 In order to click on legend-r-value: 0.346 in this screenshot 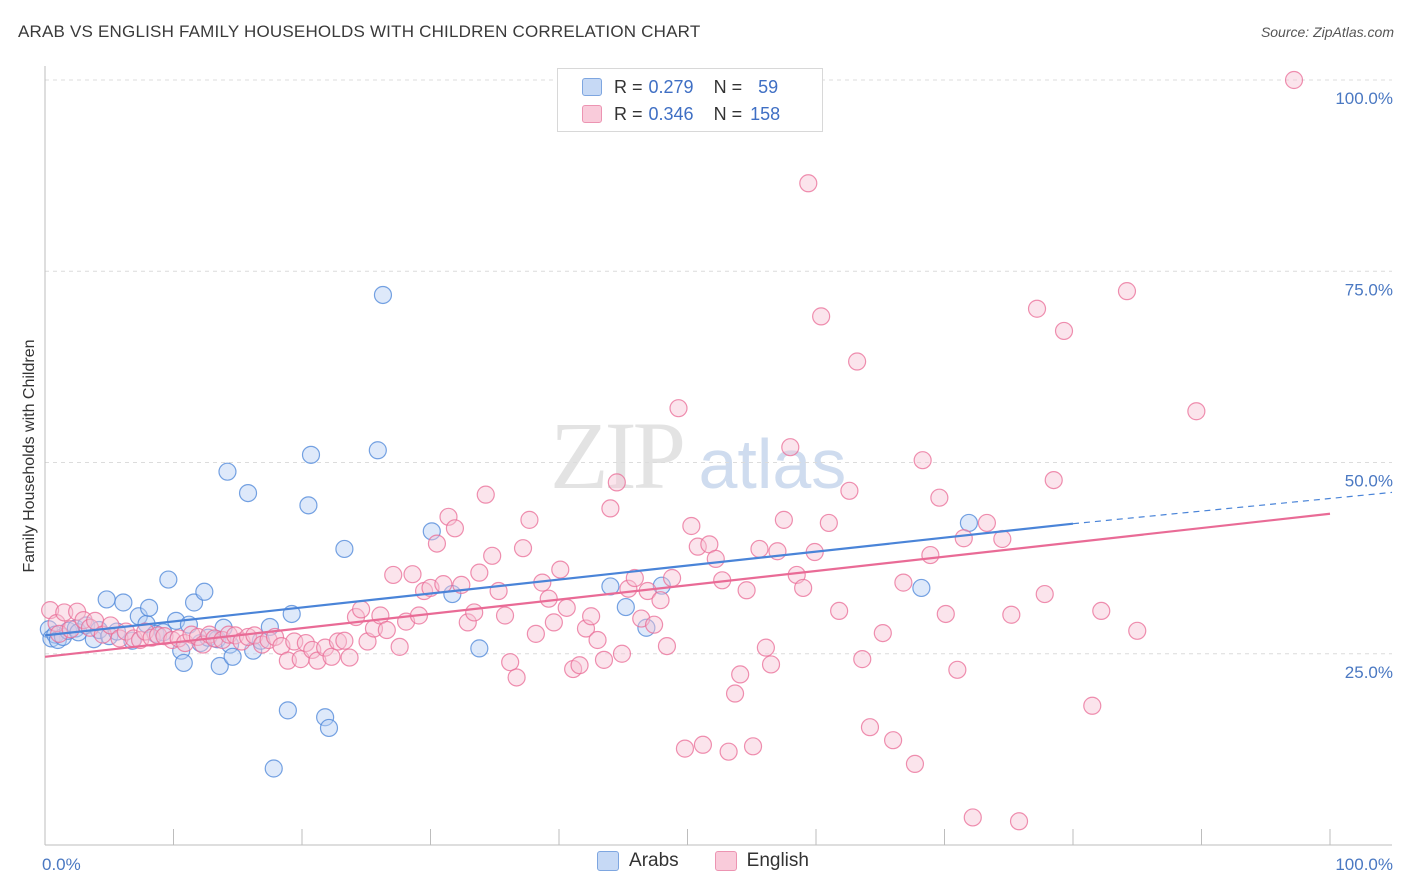, I will do `click(671, 113)`.